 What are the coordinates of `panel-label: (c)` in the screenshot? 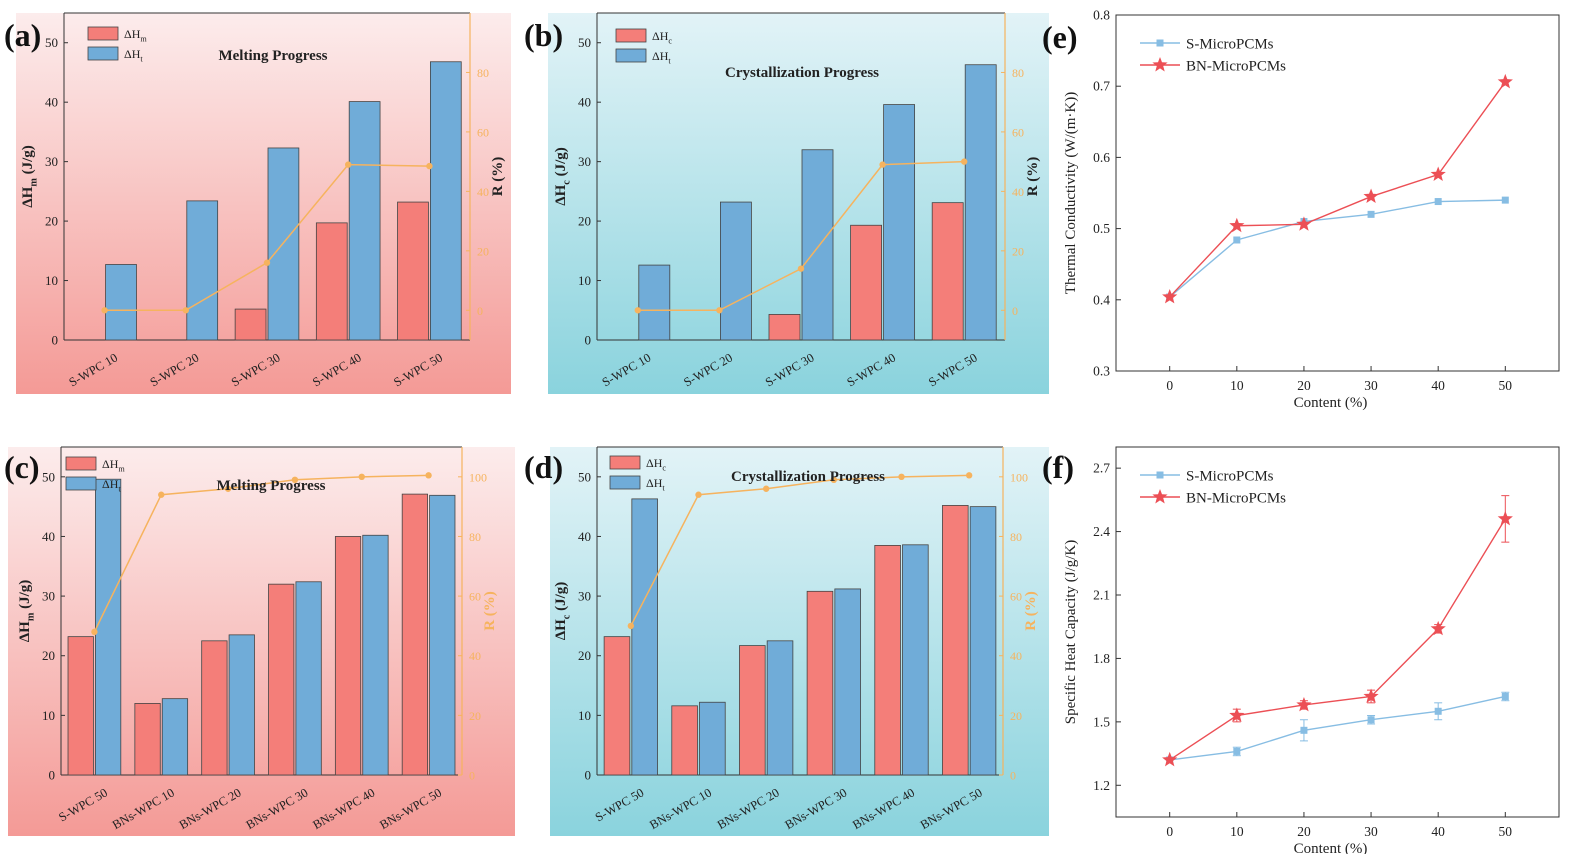 It's located at (22, 467).